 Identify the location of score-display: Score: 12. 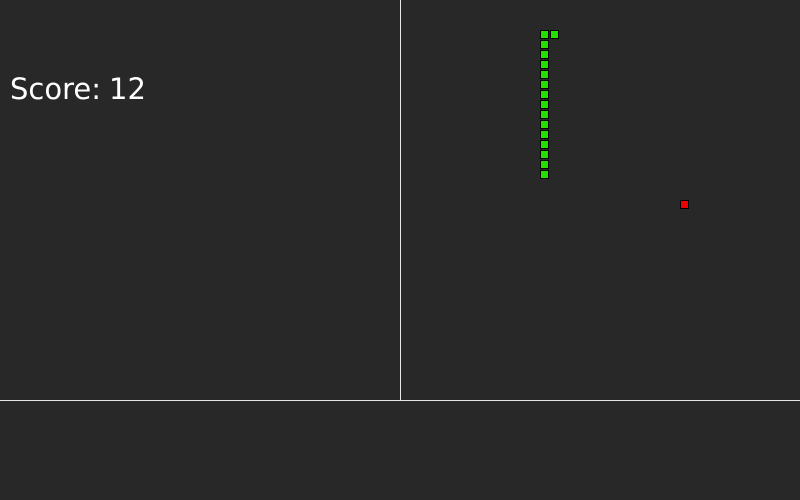
(78, 89).